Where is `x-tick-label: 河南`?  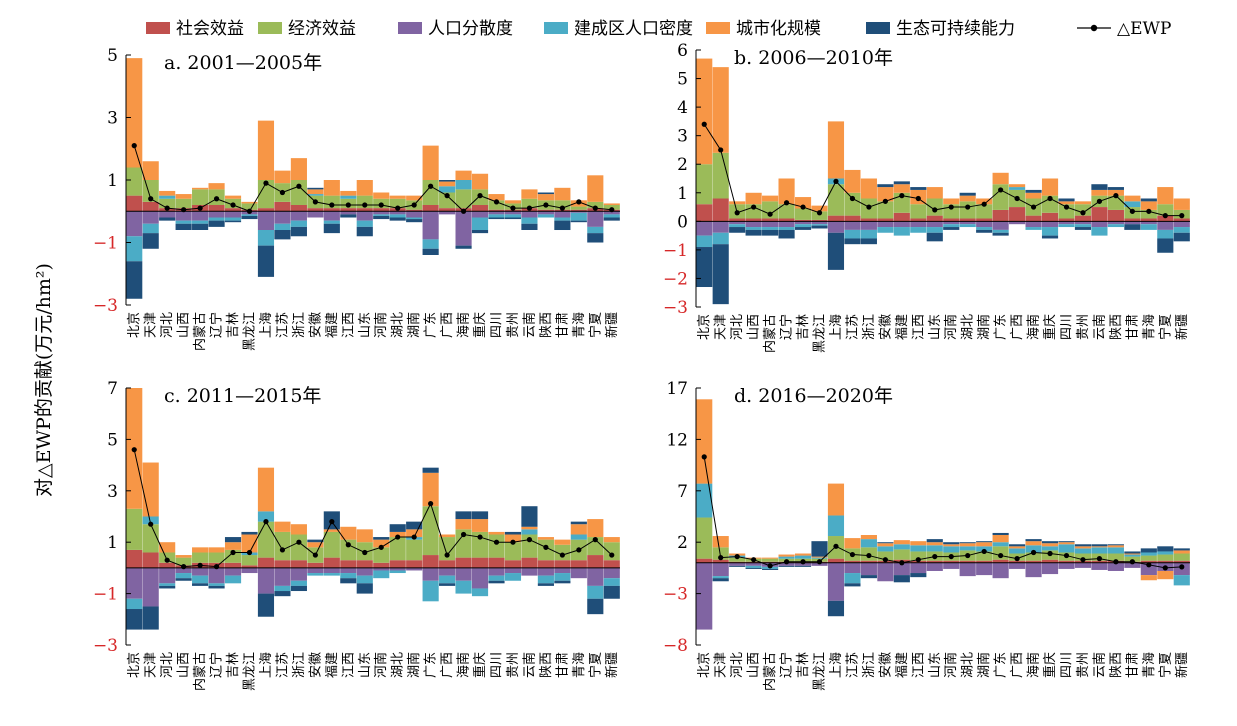 x-tick-label: 河南 is located at coordinates (381, 325).